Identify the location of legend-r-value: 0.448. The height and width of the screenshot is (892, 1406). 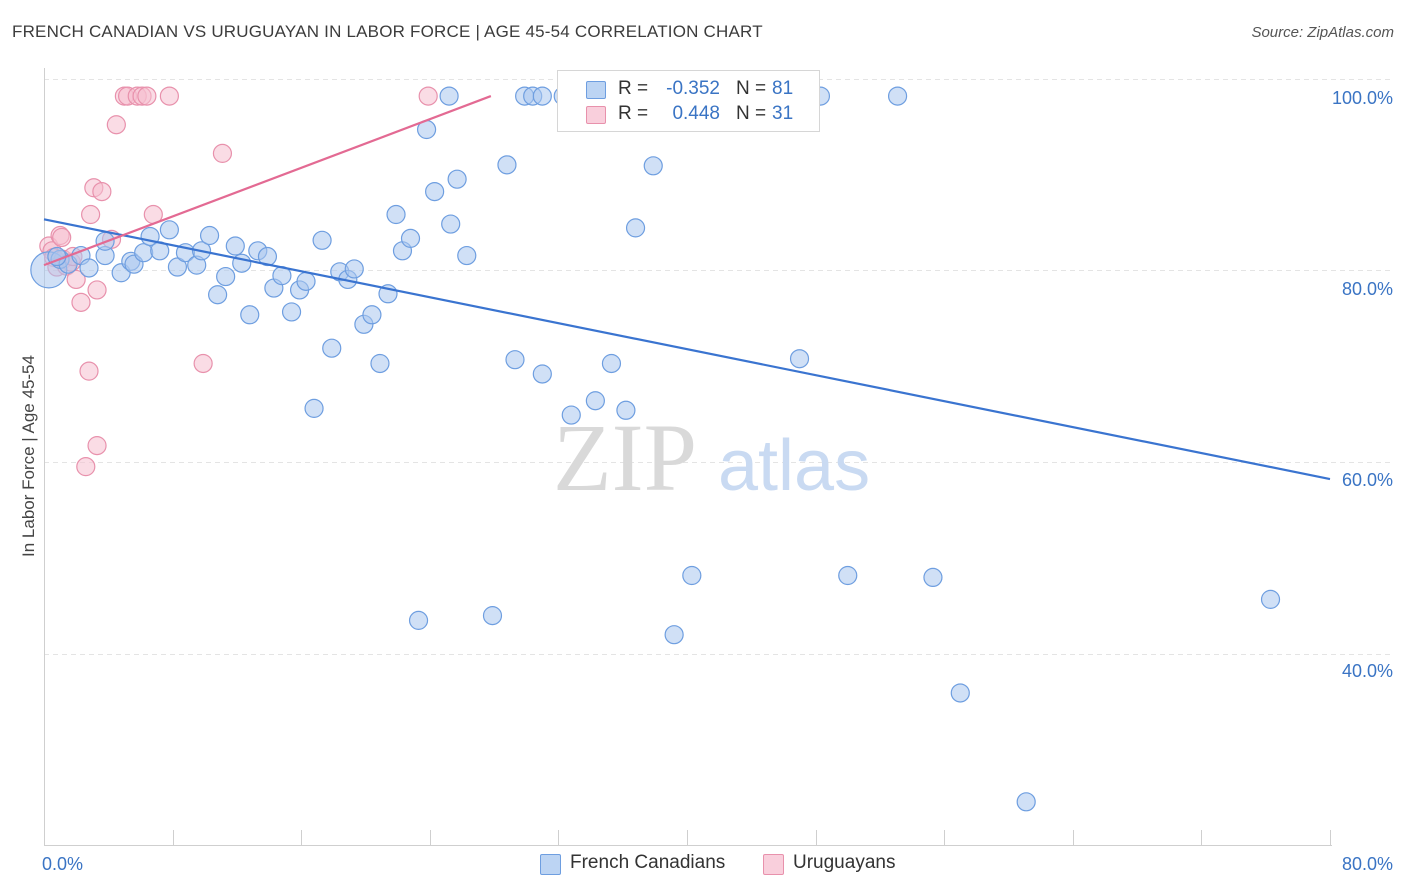
(696, 113).